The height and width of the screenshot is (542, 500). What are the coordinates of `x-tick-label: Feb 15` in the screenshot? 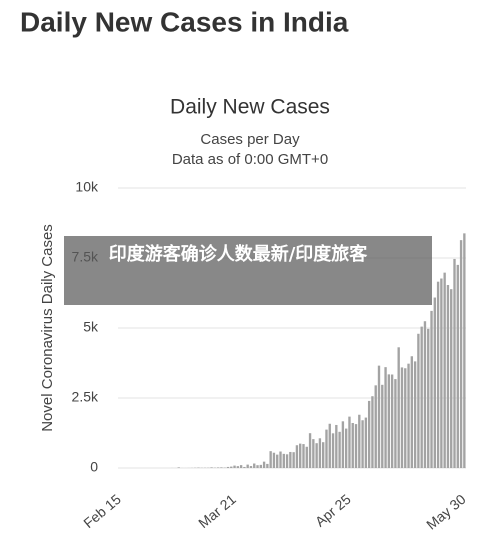 It's located at (102, 511).